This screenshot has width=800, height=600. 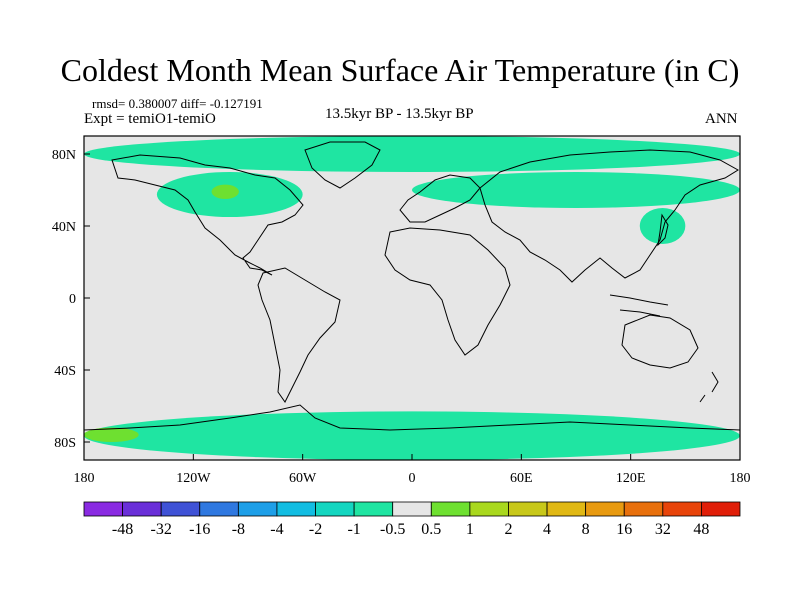 What do you see at coordinates (721, 119) in the screenshot?
I see `season-label: ANN` at bounding box center [721, 119].